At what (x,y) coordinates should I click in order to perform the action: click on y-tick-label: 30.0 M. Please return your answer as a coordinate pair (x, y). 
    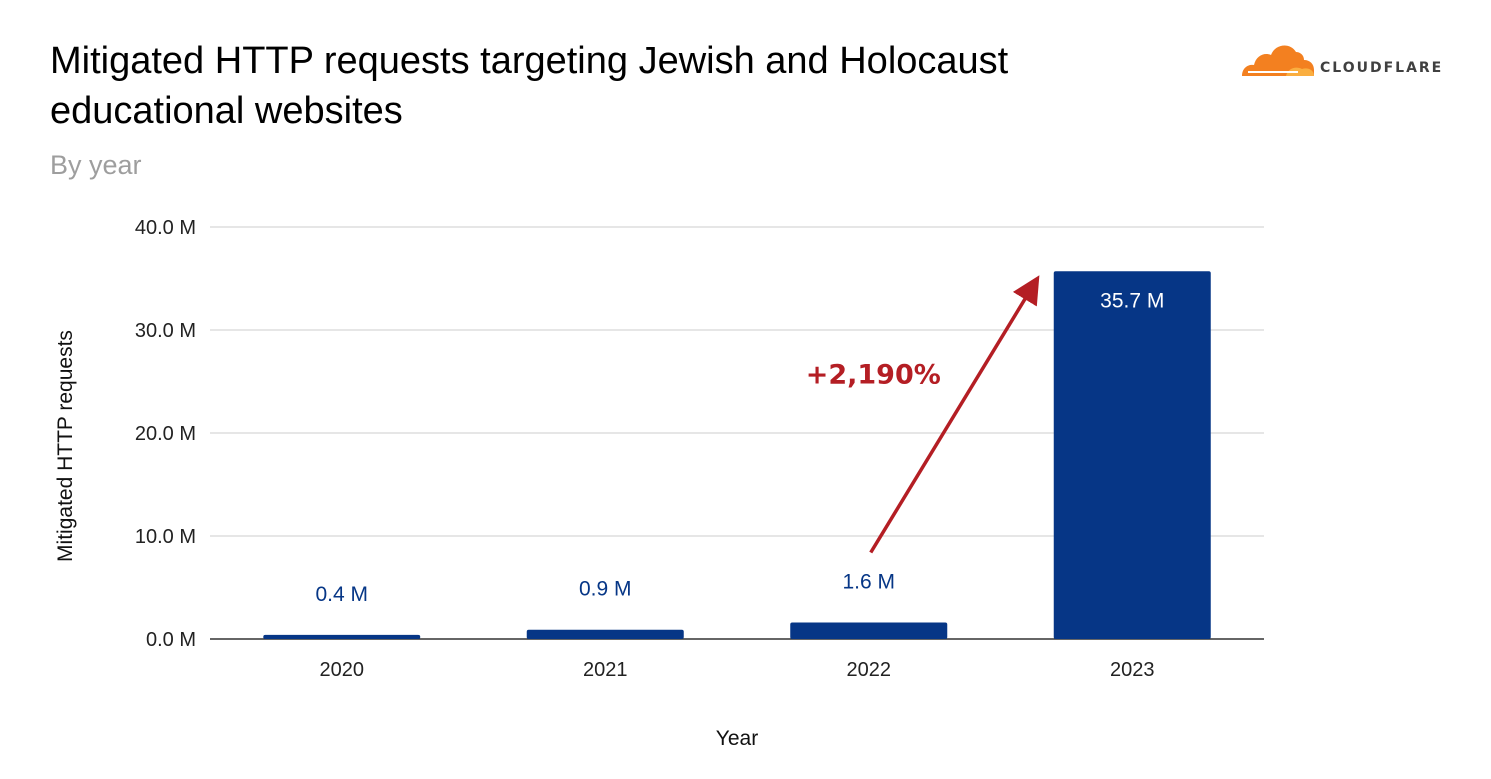
    Looking at the image, I should click on (165, 331).